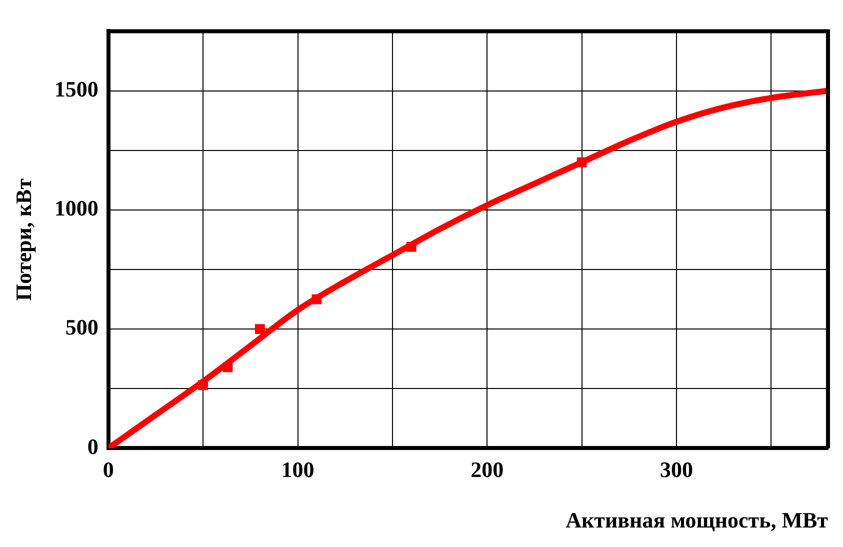  What do you see at coordinates (76, 89) in the screenshot?
I see `y-tick-label: 1500` at bounding box center [76, 89].